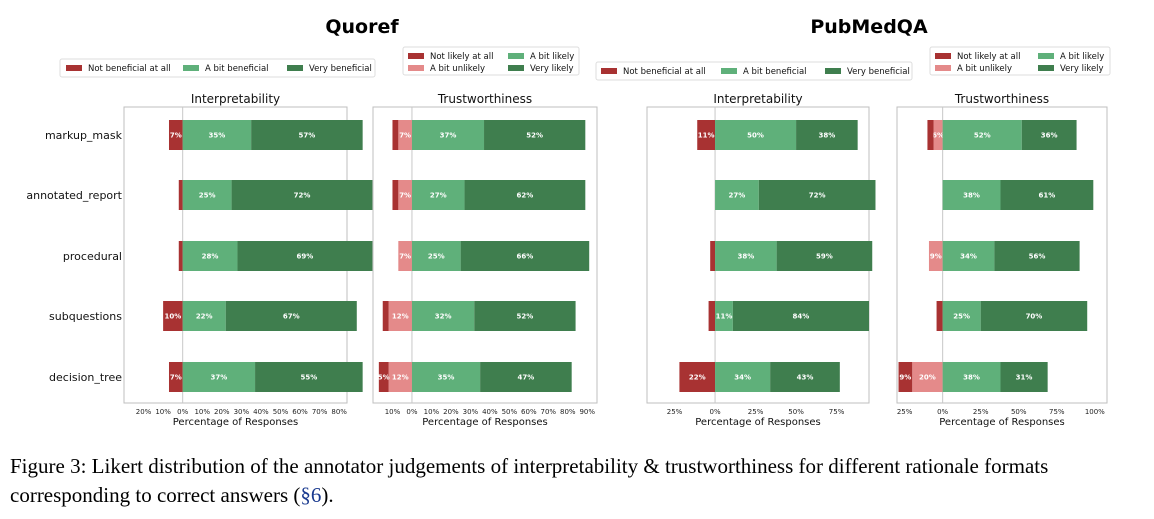 The width and height of the screenshot is (1154, 519). What do you see at coordinates (869, 27) in the screenshot?
I see `dataset-title-pubmedqa: PubMedQA` at bounding box center [869, 27].